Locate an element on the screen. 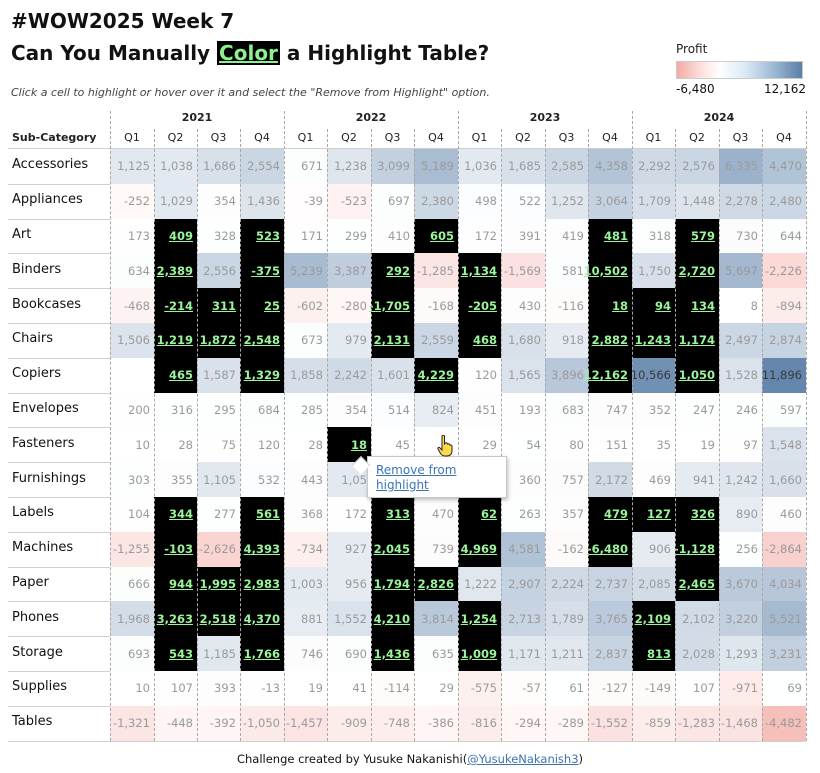 Image resolution: width=820 pixels, height=773 pixels. table-cell: 890 is located at coordinates (740, 514).